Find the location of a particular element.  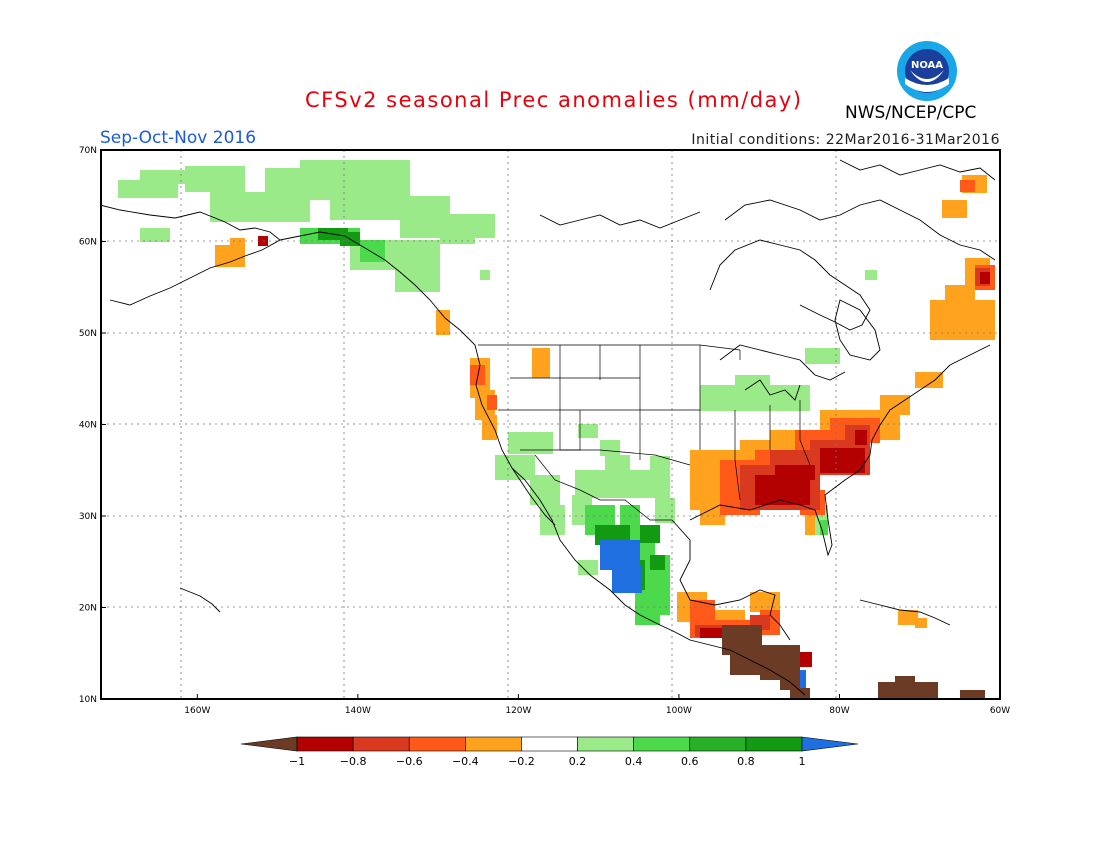

organization-label: NWS/NCEP/CPC is located at coordinates (911, 113).